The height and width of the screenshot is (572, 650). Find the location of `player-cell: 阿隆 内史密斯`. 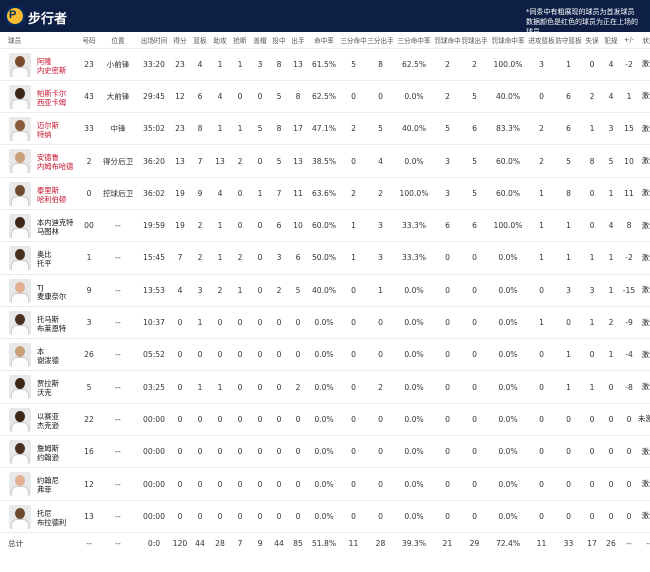

player-cell: 阿隆 内史密斯 is located at coordinates (40, 64).